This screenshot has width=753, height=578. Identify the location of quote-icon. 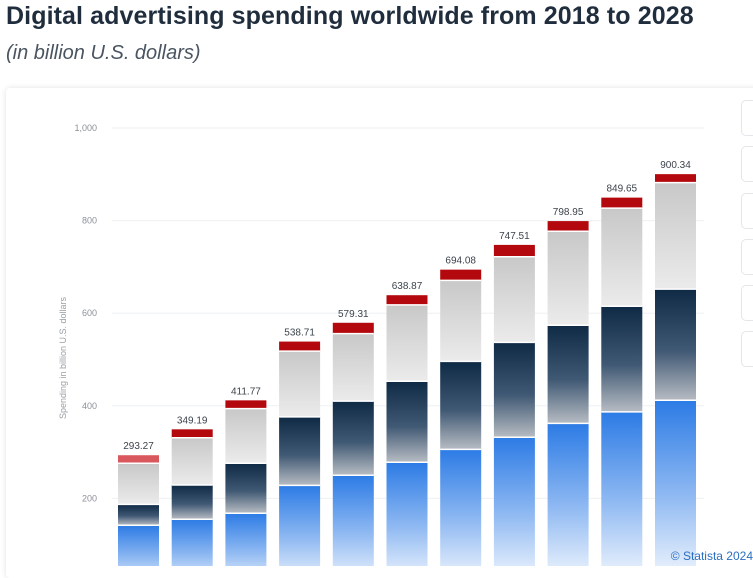
(747, 303).